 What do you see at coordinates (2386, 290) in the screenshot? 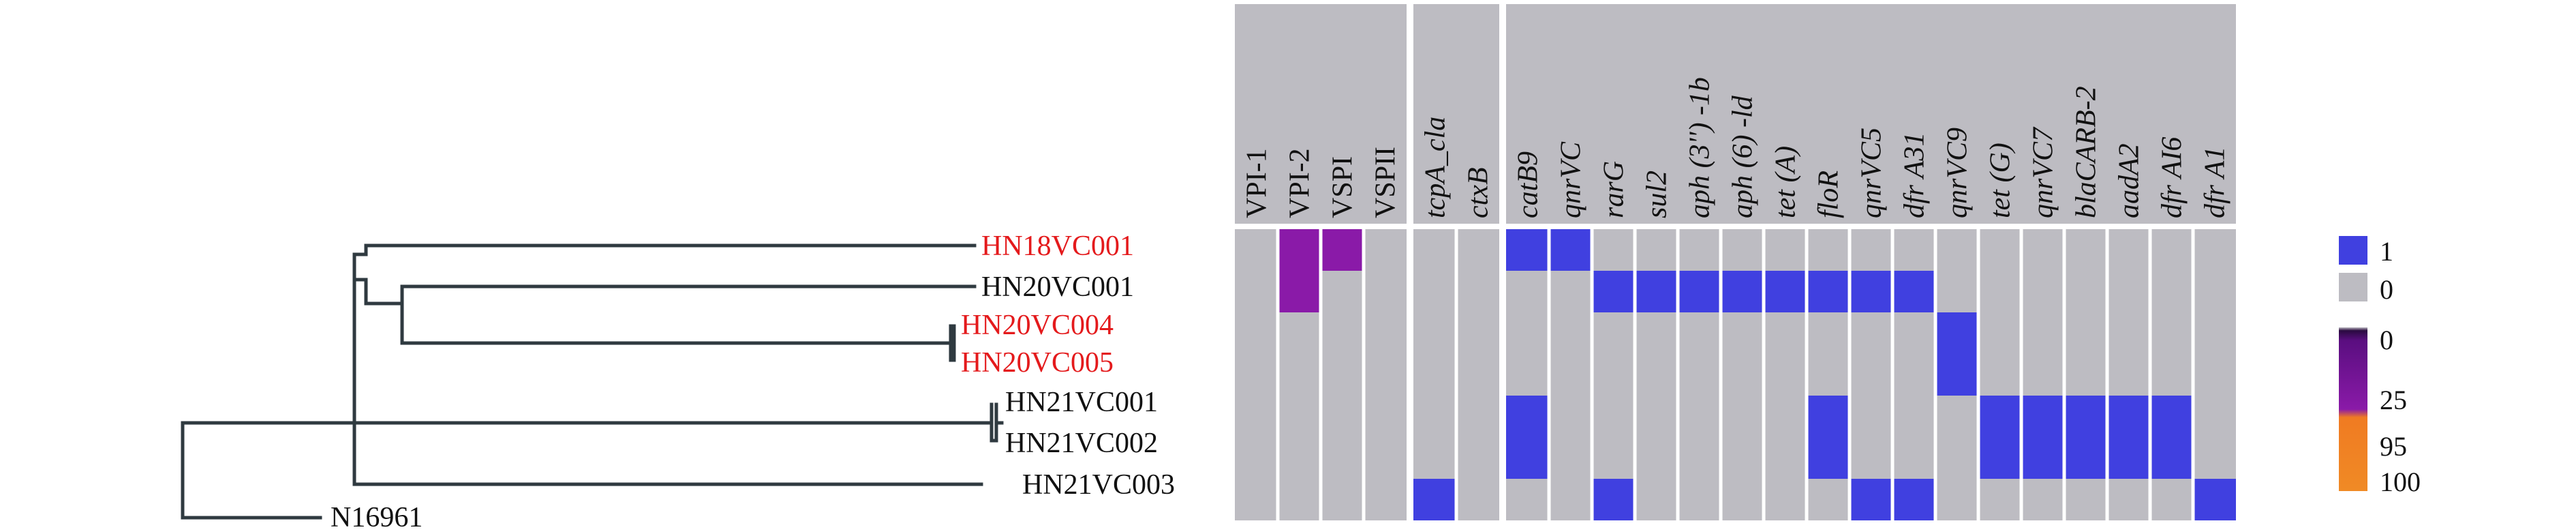
I see `legend-label-0: 0` at bounding box center [2386, 290].